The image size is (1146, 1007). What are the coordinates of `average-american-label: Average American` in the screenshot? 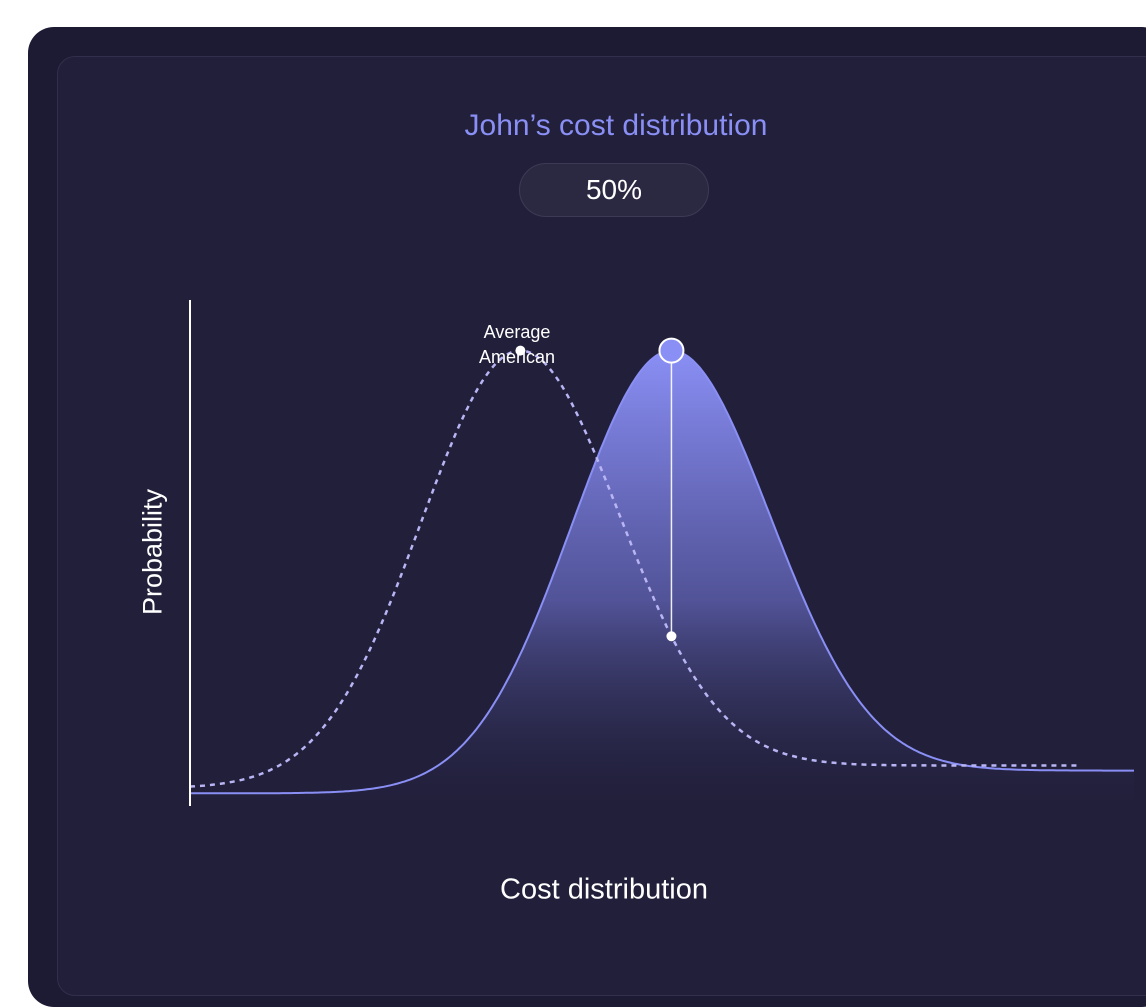 It's located at (517, 345).